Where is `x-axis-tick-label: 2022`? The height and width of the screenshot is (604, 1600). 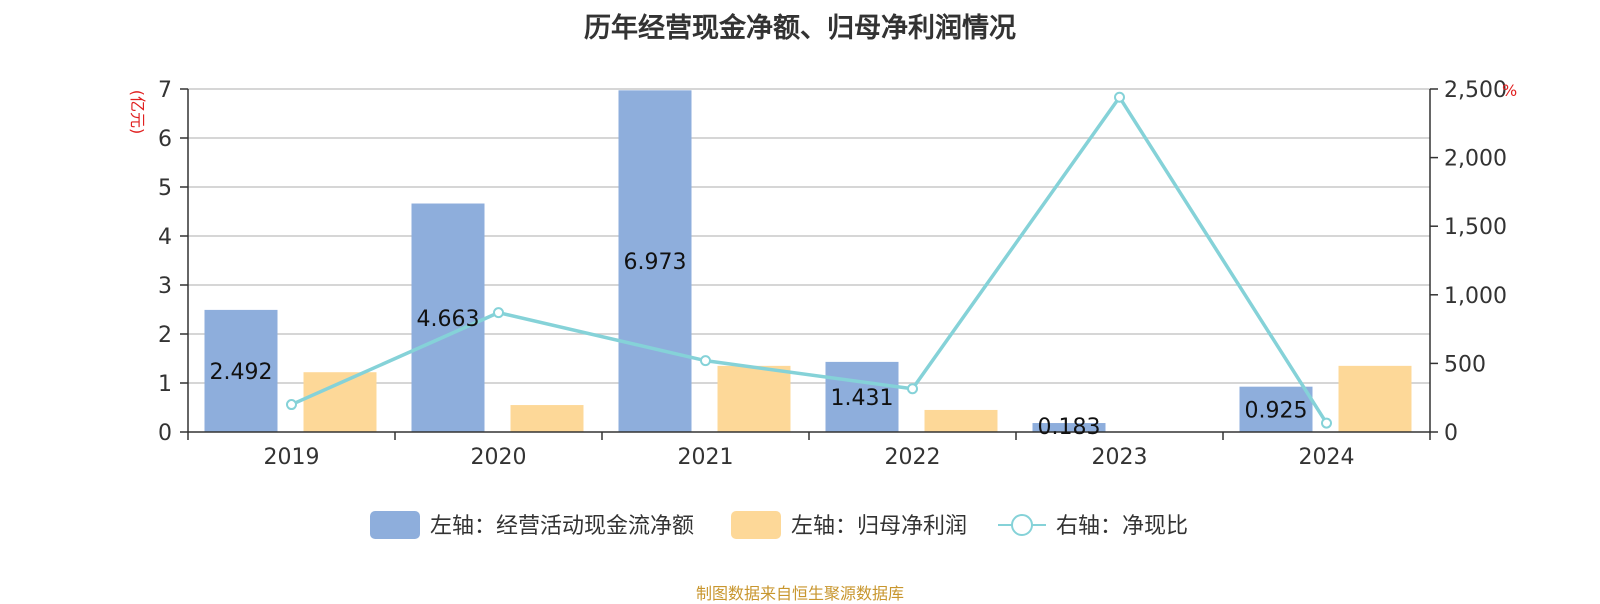 x-axis-tick-label: 2022 is located at coordinates (913, 457).